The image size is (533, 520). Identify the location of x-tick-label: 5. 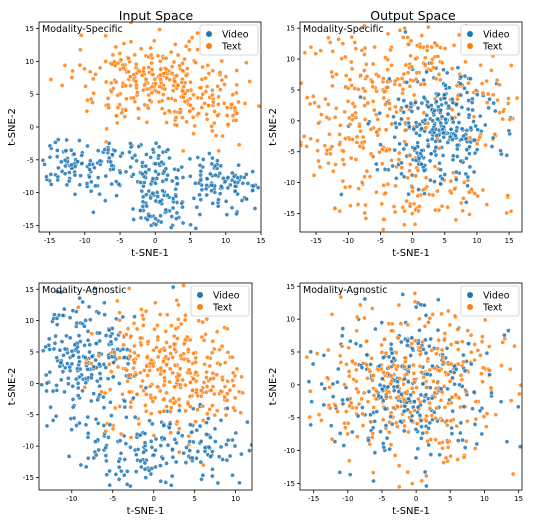
(190, 241).